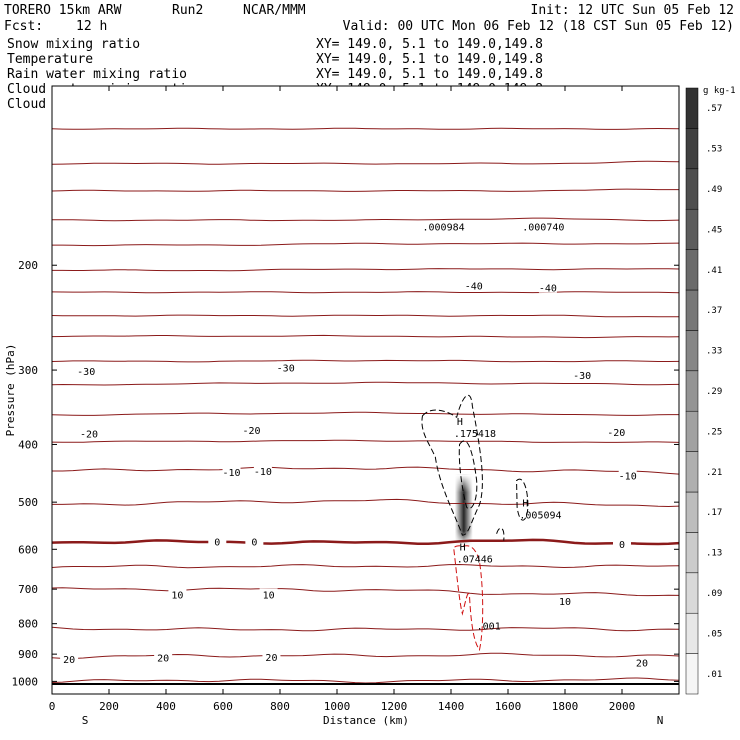 The width and height of the screenshot is (740, 740). Describe the element at coordinates (269, 595) in the screenshot. I see `contour-label-15: 10` at that location.